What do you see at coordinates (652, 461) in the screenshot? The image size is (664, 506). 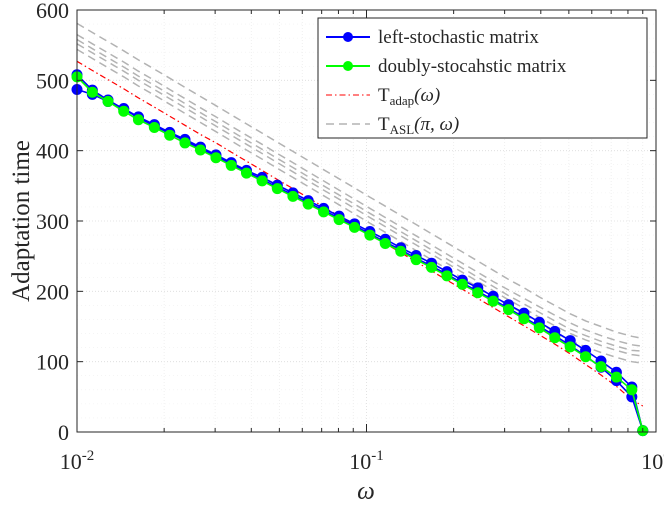 I see `x-tick-label: 10⁰` at bounding box center [652, 461].